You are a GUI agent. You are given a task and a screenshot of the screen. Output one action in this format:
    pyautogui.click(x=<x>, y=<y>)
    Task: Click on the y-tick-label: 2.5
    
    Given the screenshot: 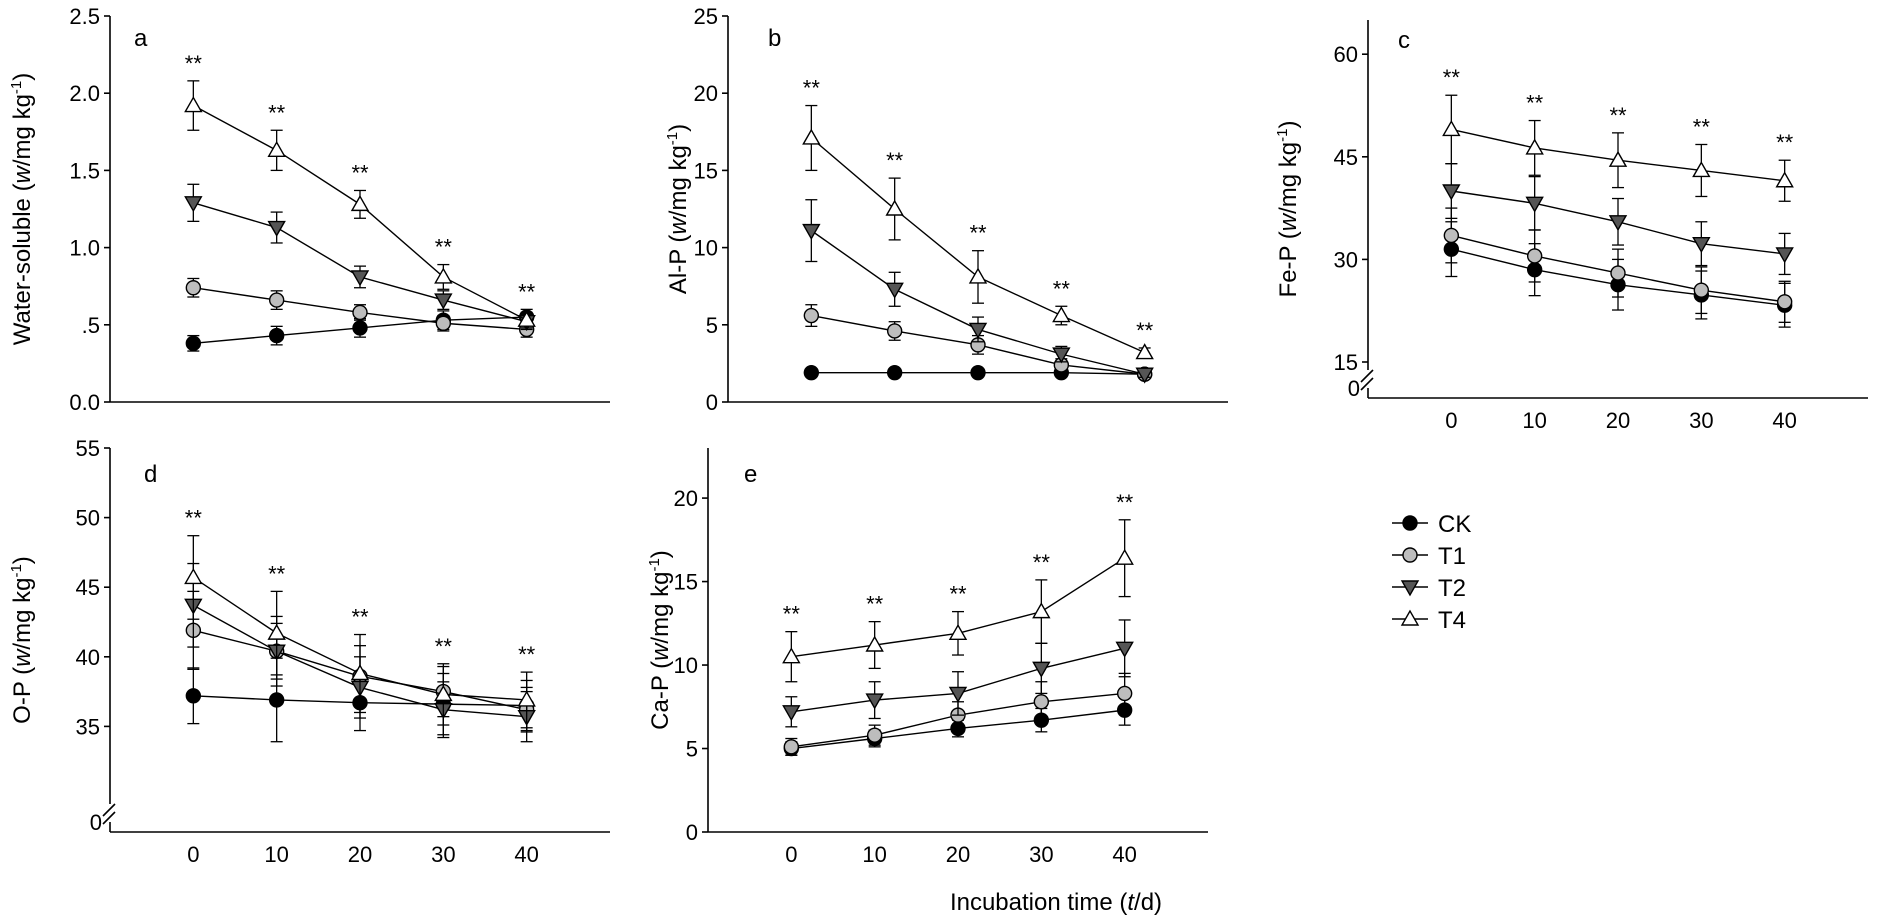 What is the action you would take?
    pyautogui.click(x=84, y=16)
    